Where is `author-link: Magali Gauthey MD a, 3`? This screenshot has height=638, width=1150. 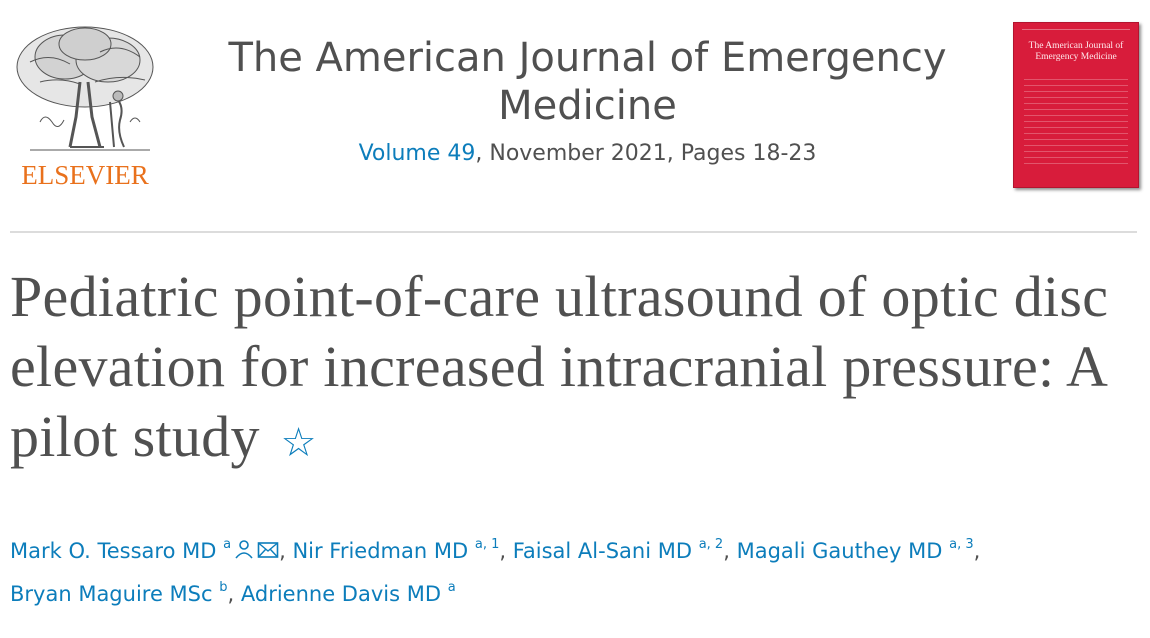
author-link: Magali Gauthey MD a, 3 is located at coordinates (855, 550).